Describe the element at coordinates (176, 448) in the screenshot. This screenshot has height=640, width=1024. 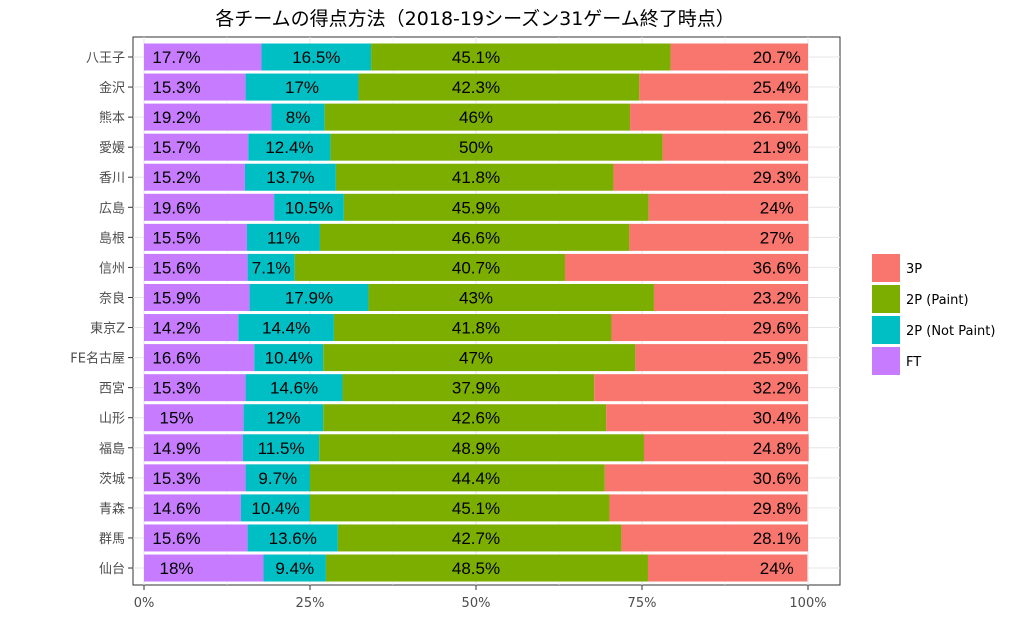
I see `data-label: 14.9%` at that location.